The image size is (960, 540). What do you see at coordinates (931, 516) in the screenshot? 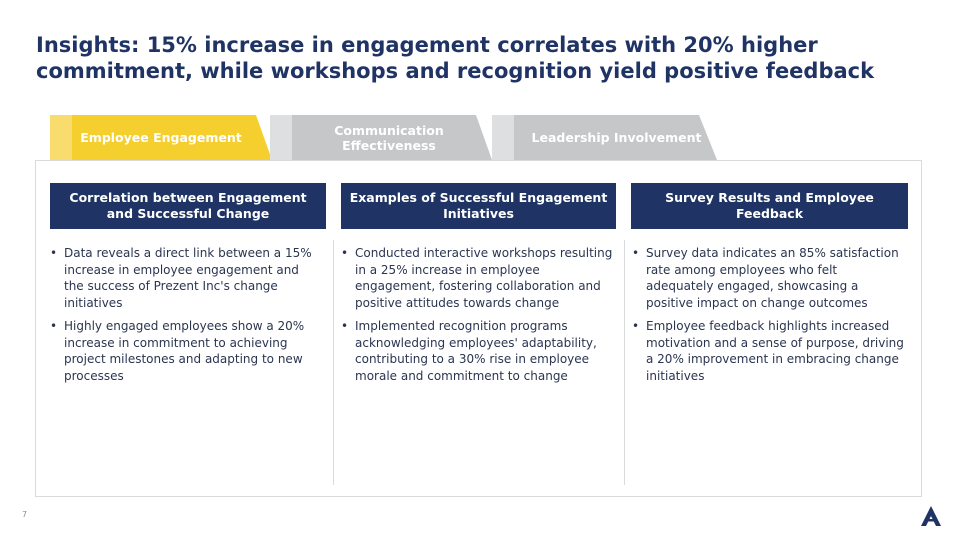
I see `triangle-logo-icon` at bounding box center [931, 516].